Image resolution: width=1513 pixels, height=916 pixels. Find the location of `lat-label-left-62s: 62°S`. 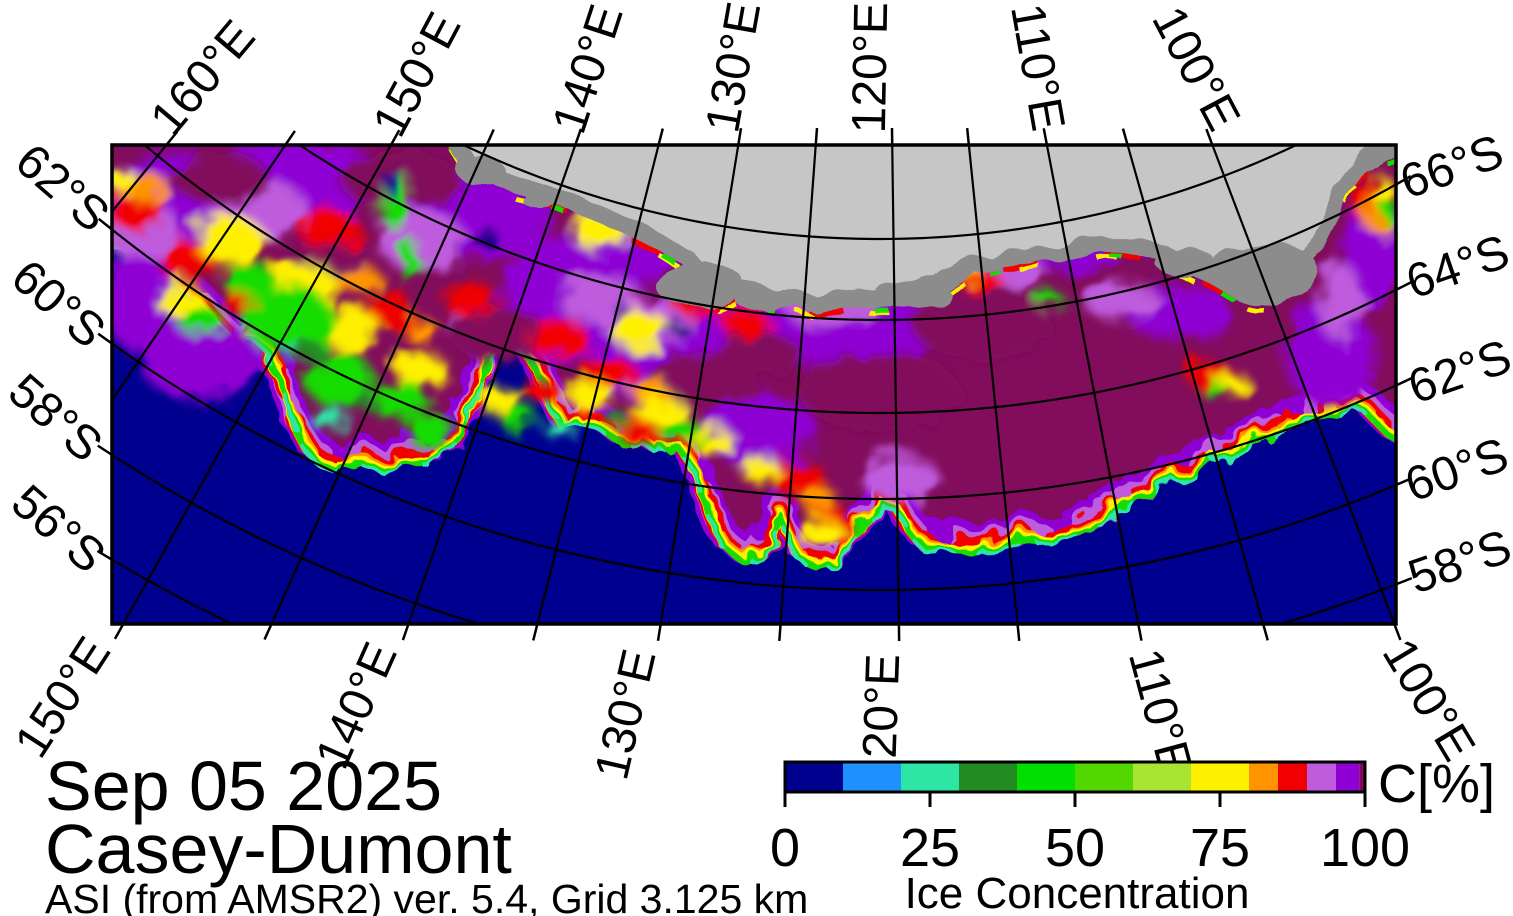

lat-label-left-62s: 62°S is located at coordinates (62, 188).